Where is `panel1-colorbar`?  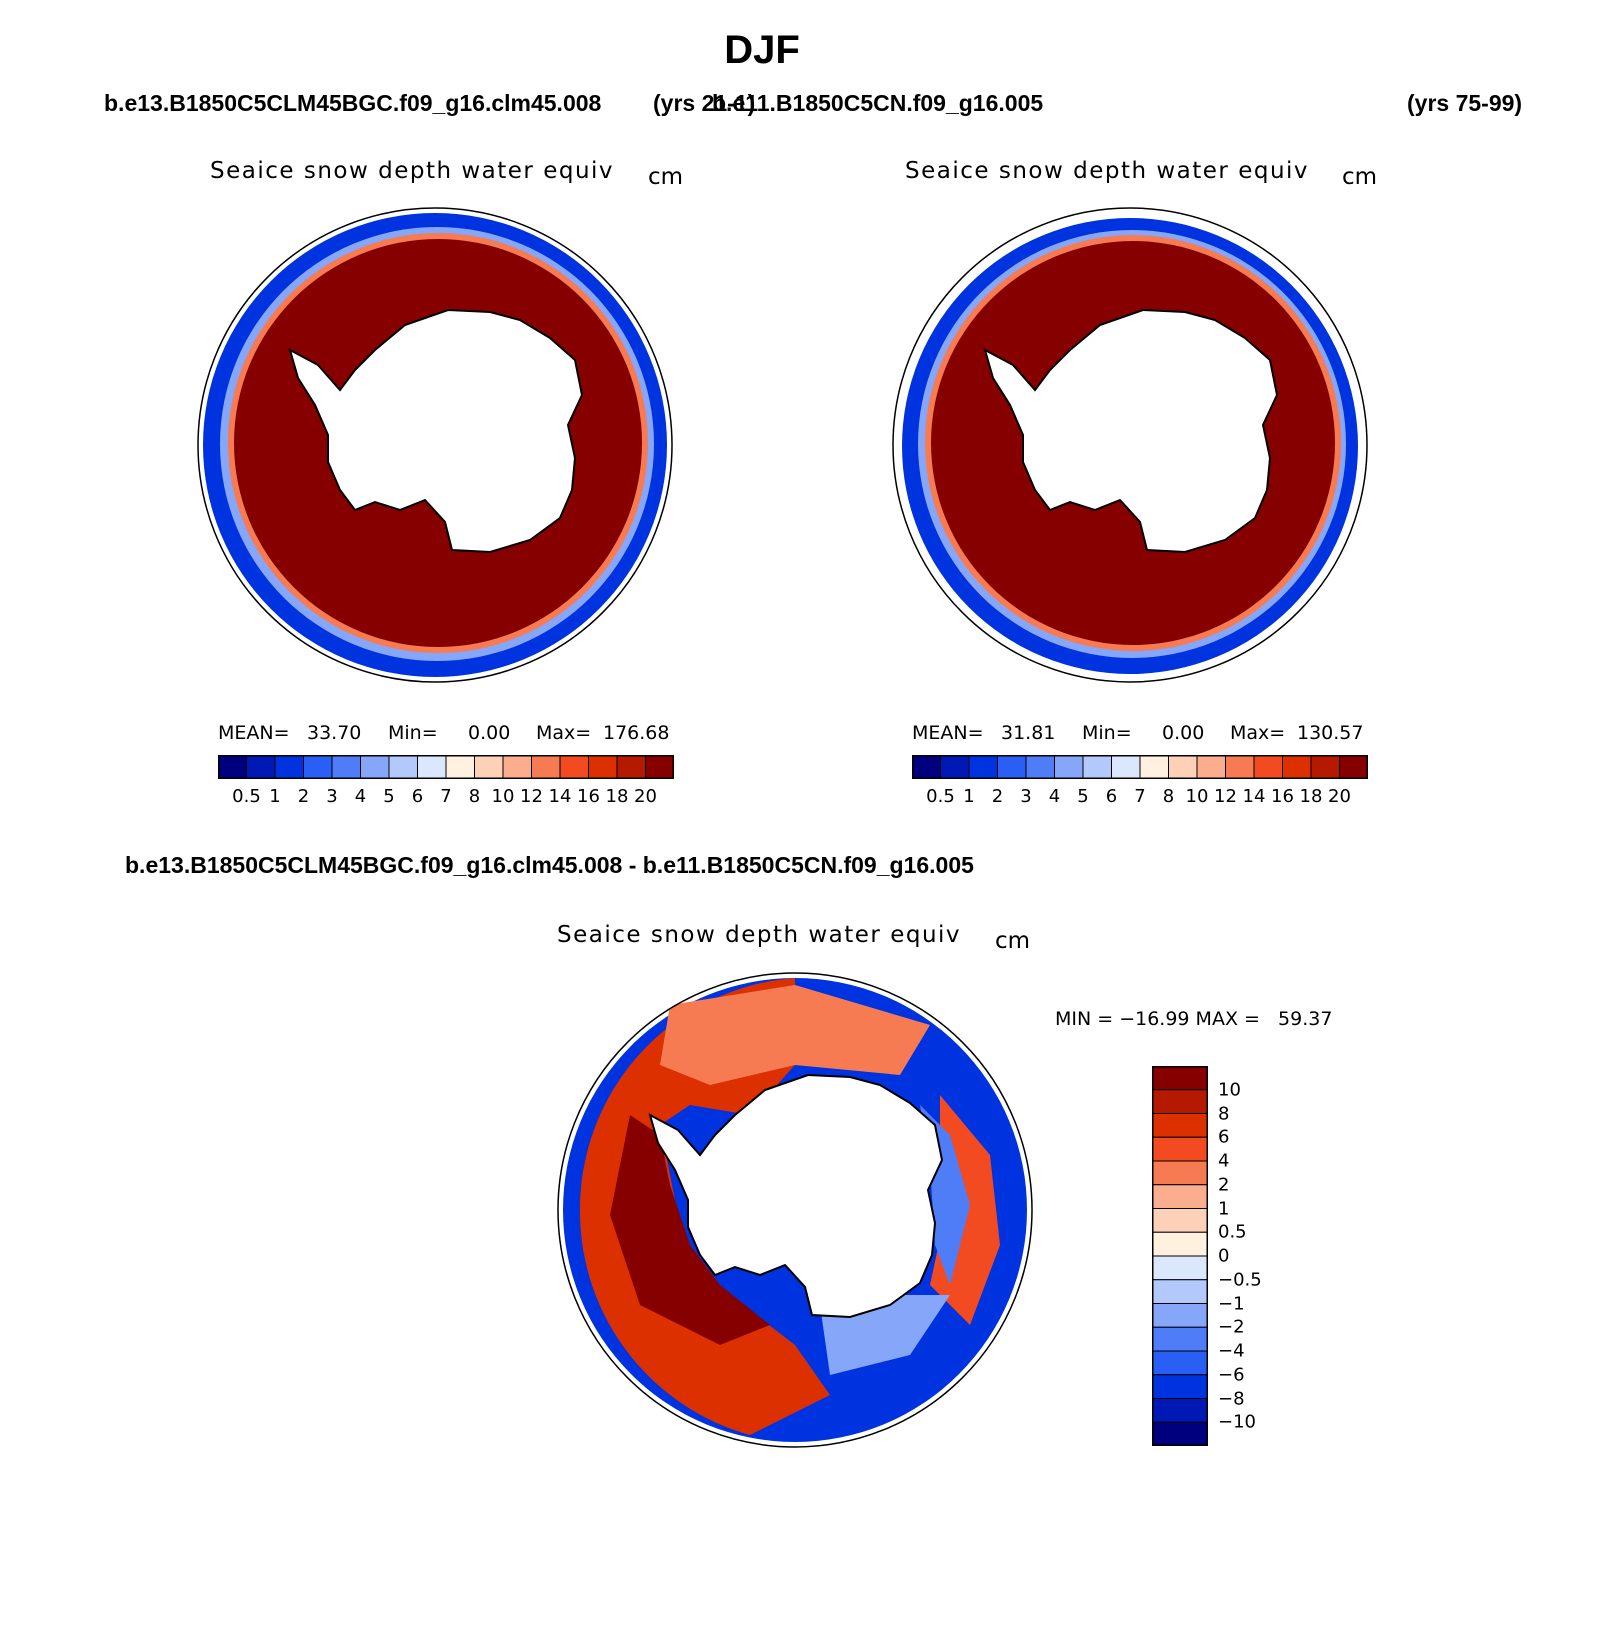
panel1-colorbar is located at coordinates (446, 767).